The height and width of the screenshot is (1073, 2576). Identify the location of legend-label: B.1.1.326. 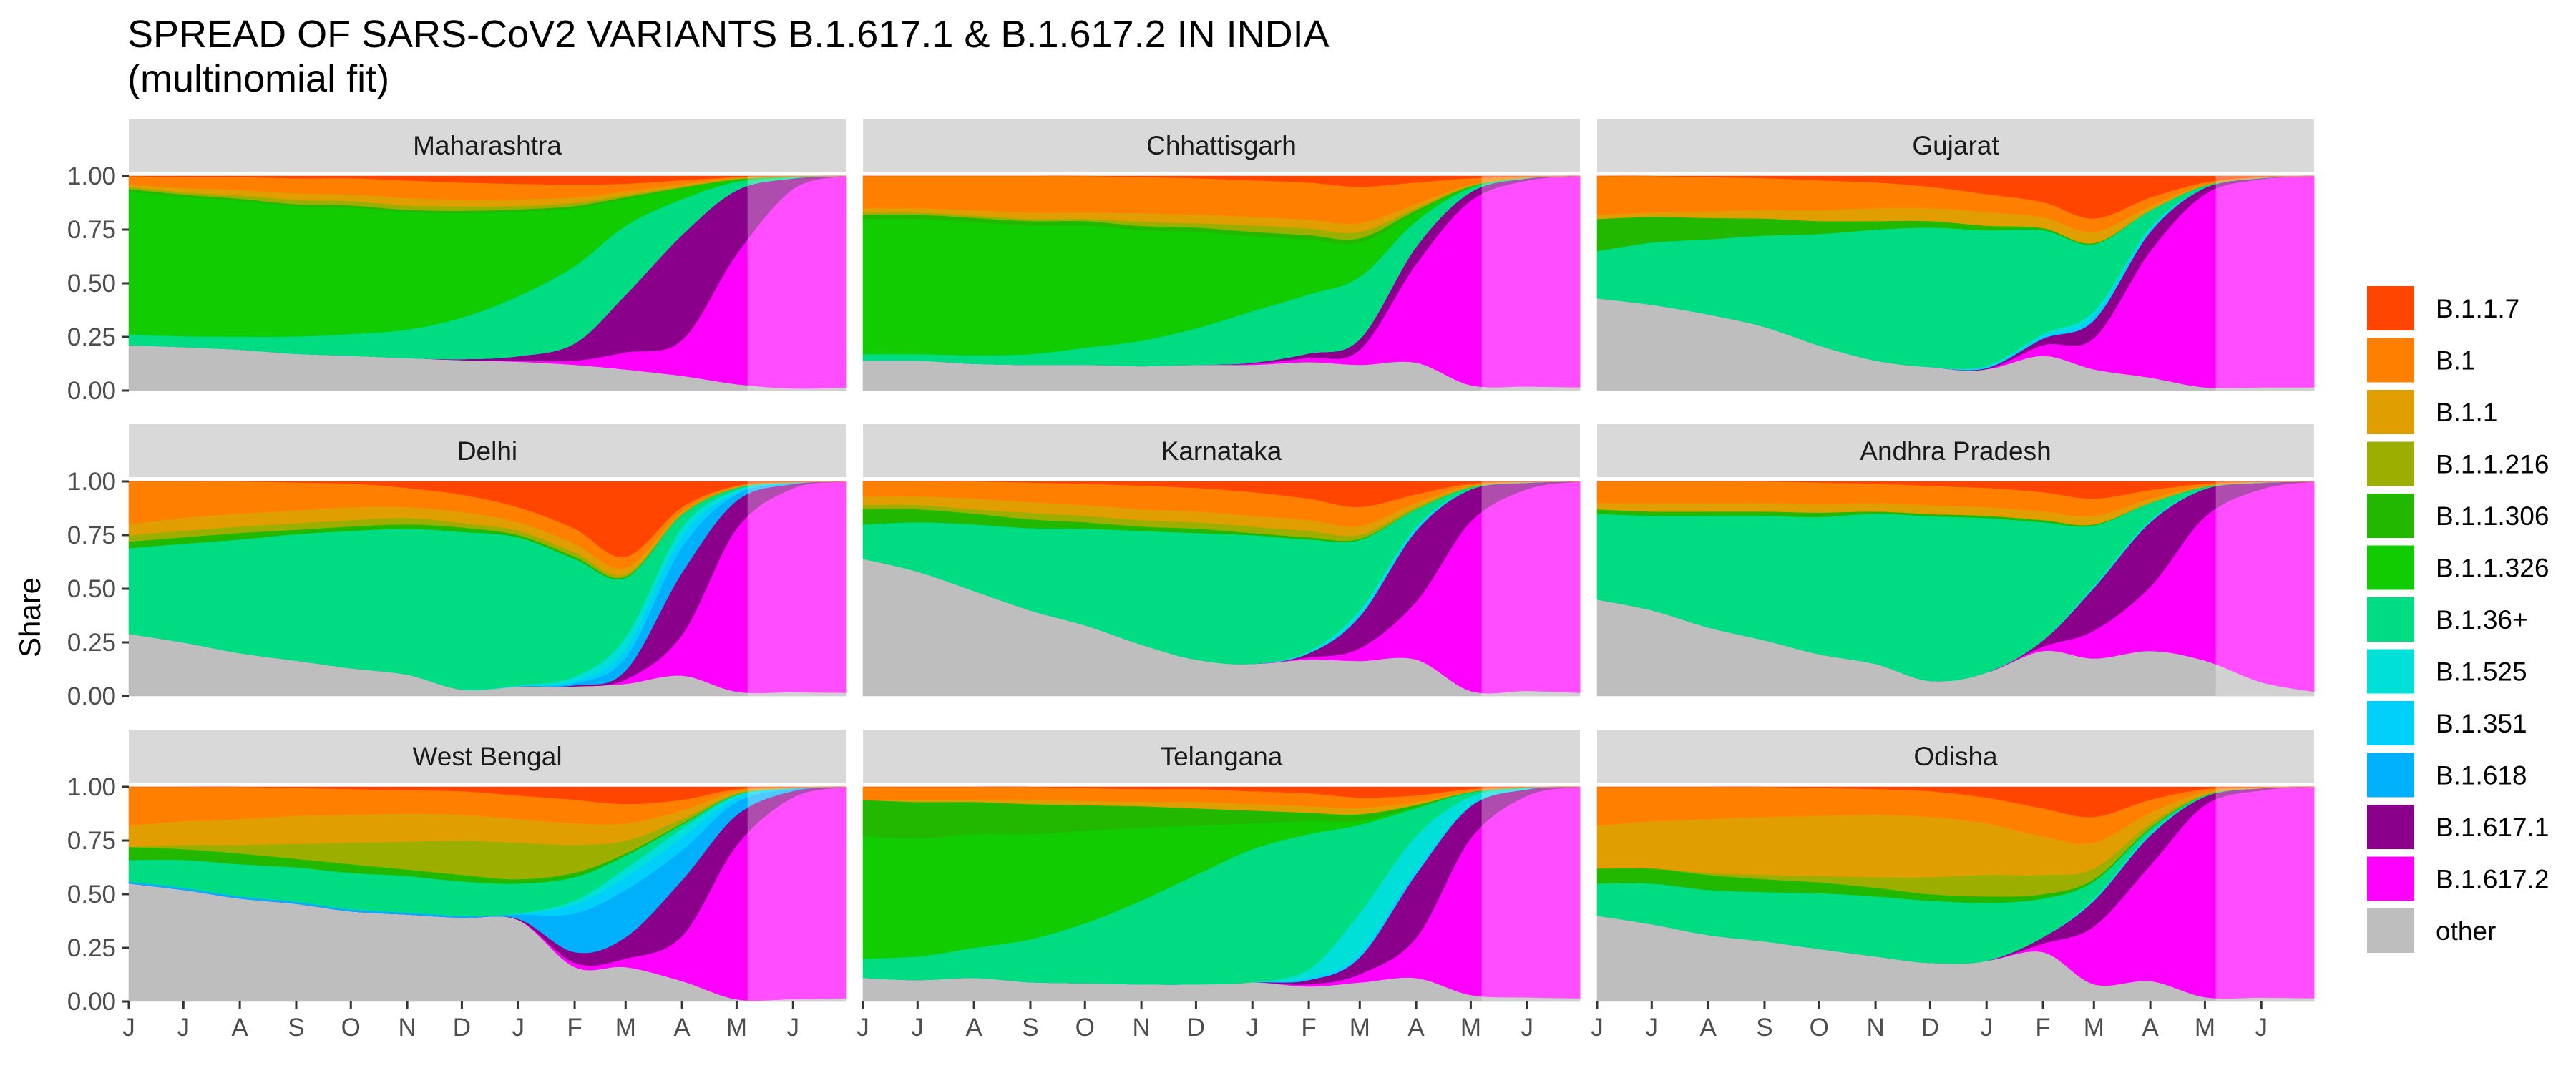
(2492, 568).